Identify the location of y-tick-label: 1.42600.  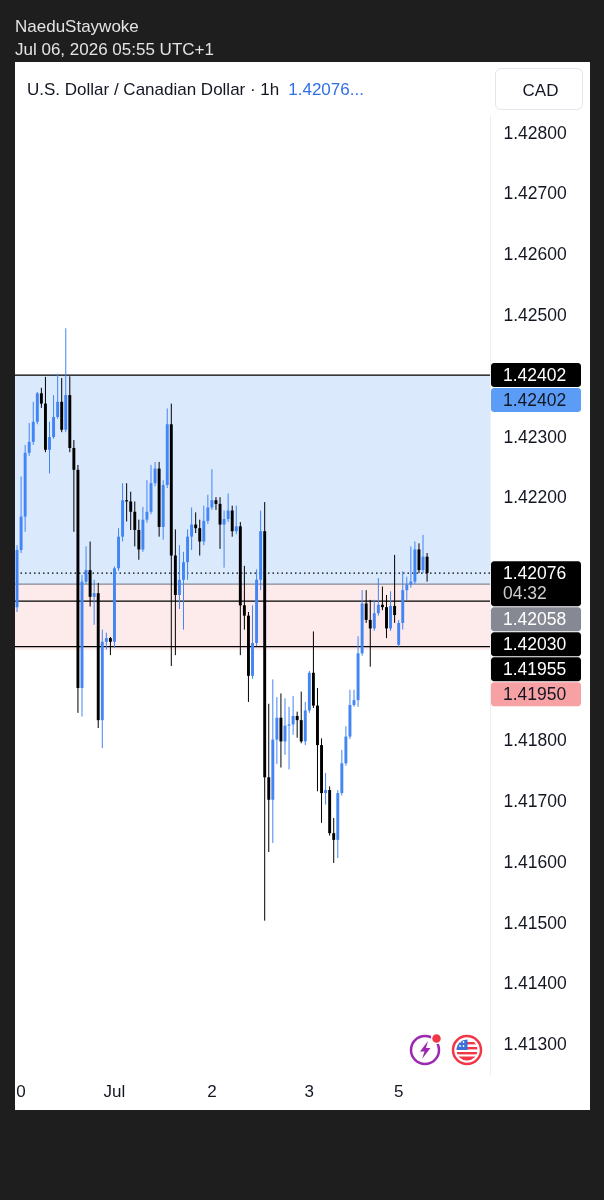
(535, 254).